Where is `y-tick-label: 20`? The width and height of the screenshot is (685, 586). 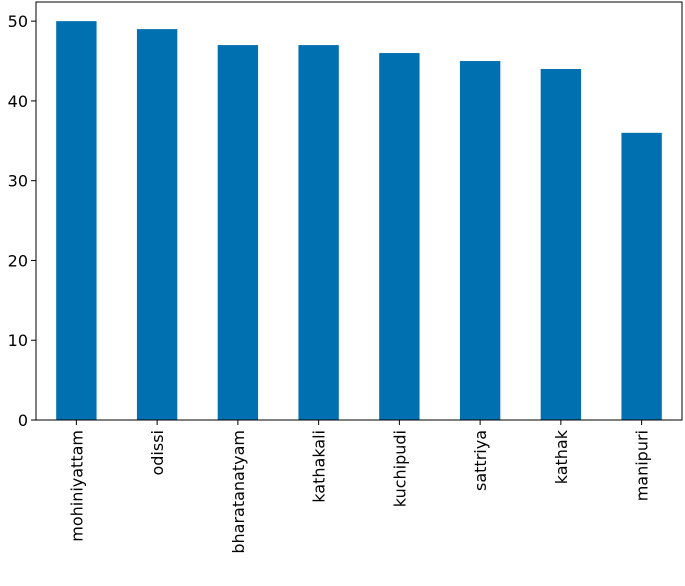 y-tick-label: 20 is located at coordinates (18, 260).